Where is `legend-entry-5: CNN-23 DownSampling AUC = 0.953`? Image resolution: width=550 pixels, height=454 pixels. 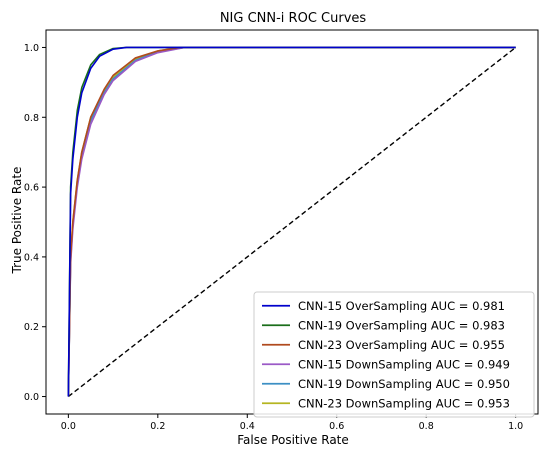 legend-entry-5: CNN-23 DownSampling AUC = 0.953 is located at coordinates (404, 403).